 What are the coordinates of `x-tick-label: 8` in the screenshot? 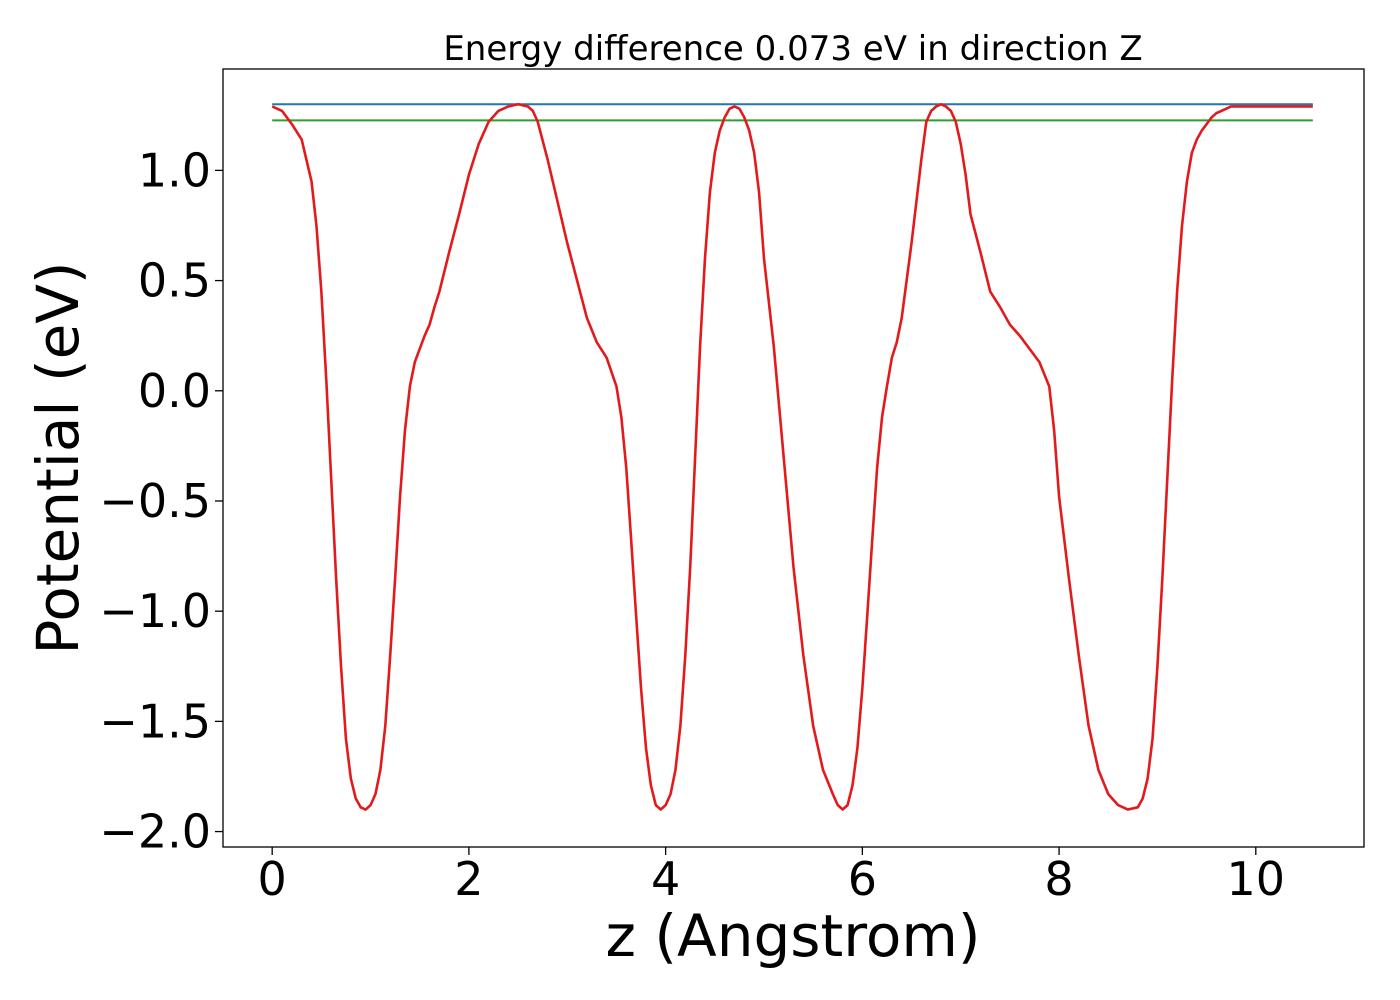 It's located at (1058, 879).